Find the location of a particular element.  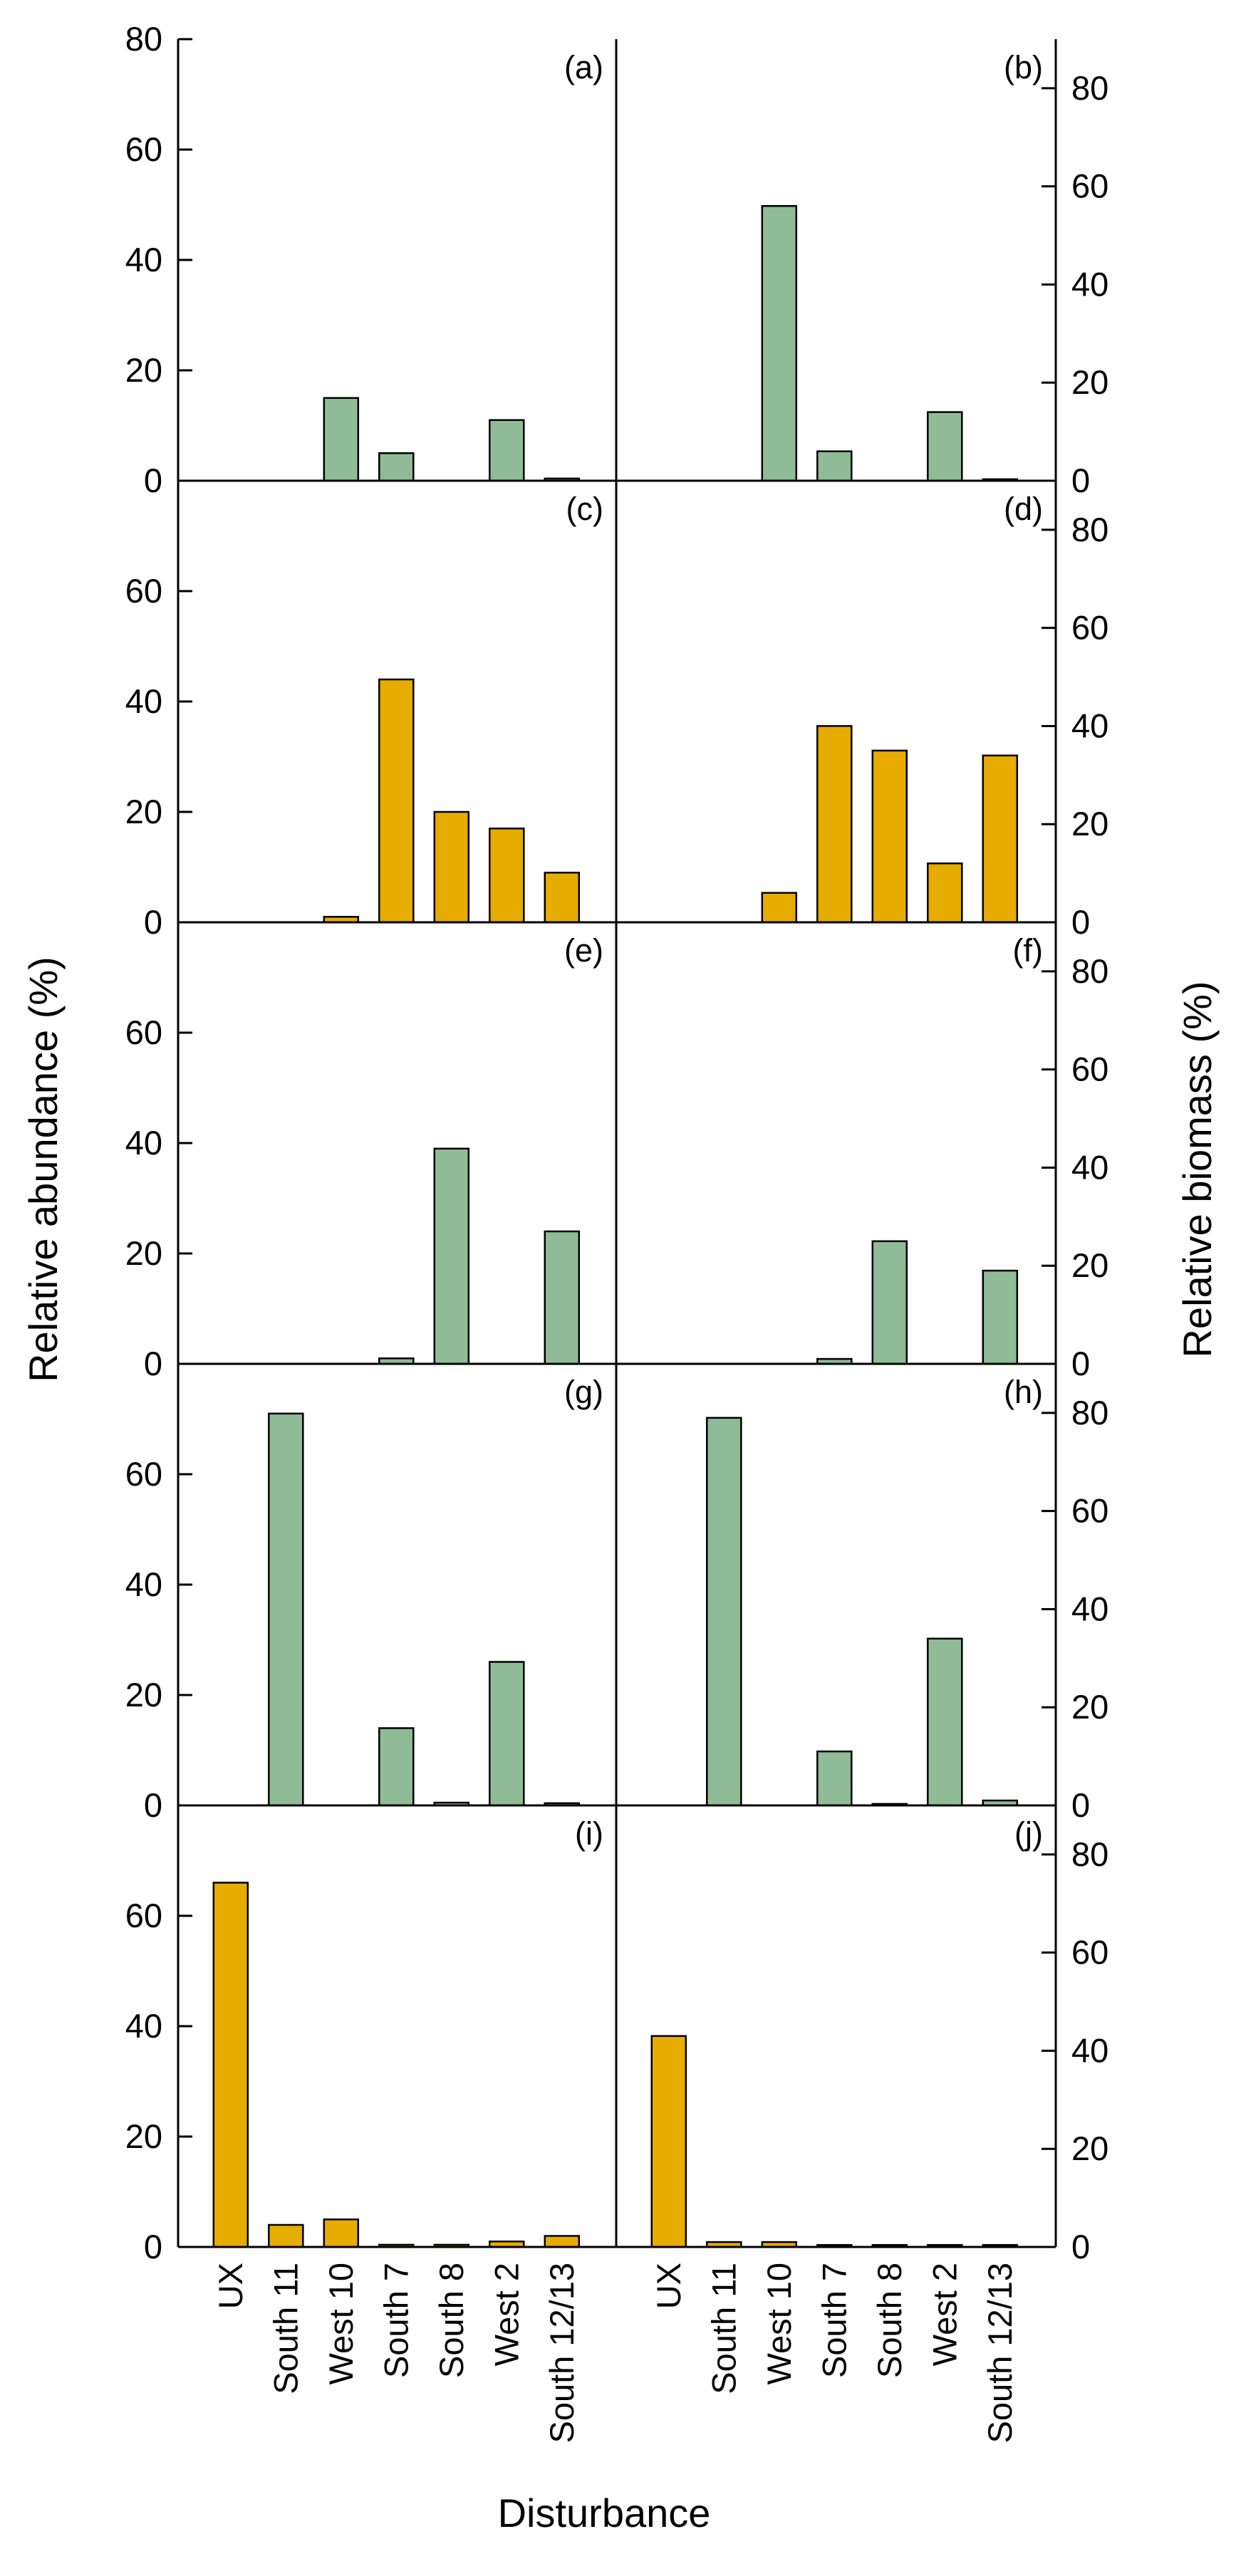

x-tick-label: South 8 is located at coordinates (889, 2320).